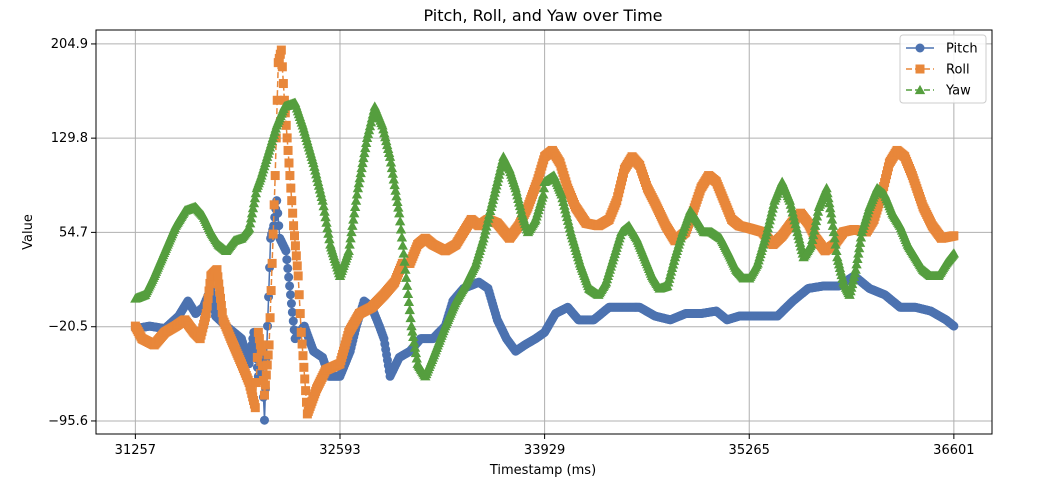 This screenshot has height=486, width=1050. Describe the element at coordinates (958, 91) in the screenshot. I see `legend-label-yaw: Yaw` at that location.